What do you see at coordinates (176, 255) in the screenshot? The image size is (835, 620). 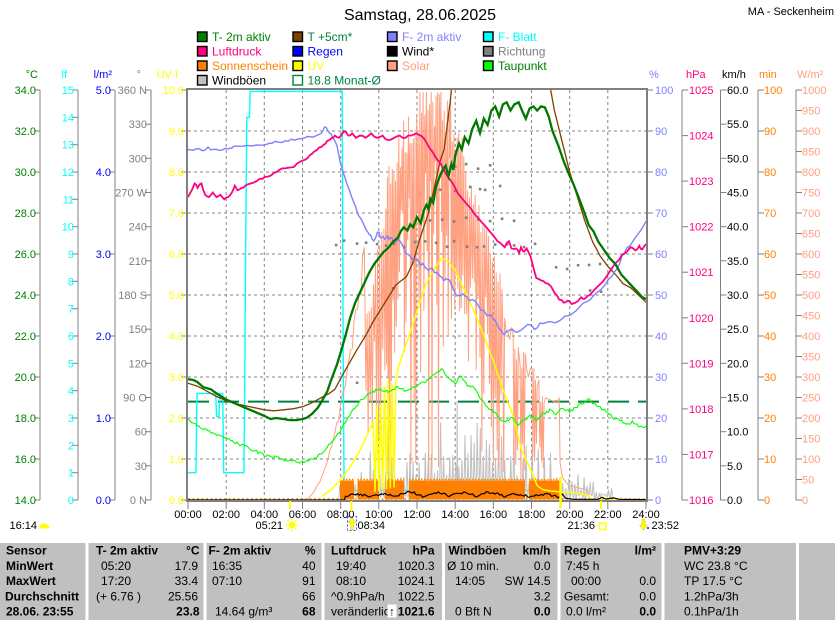 I see `svg-text: 6.0` at bounding box center [176, 255].